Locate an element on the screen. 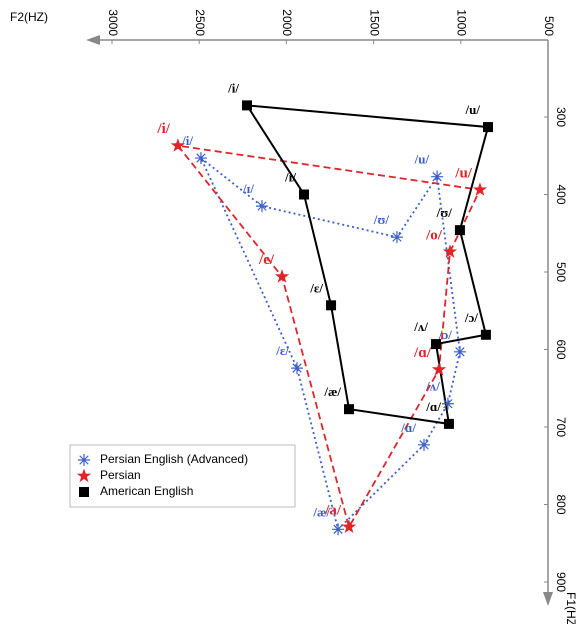  point-label: /e/ is located at coordinates (266, 260).